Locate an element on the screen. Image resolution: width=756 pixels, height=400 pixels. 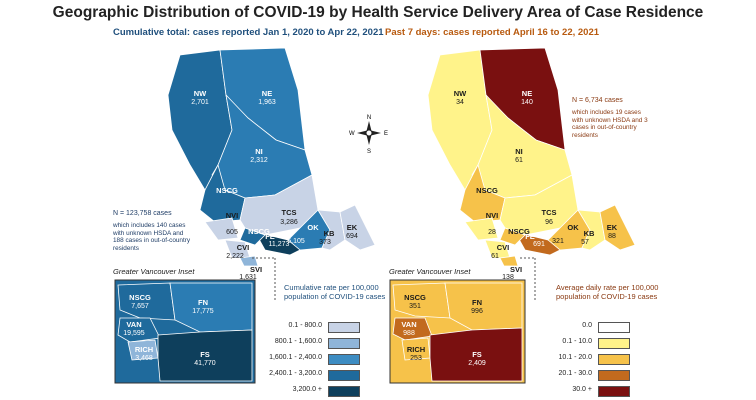
left-region-label: EK is located at coordinates (352, 227).